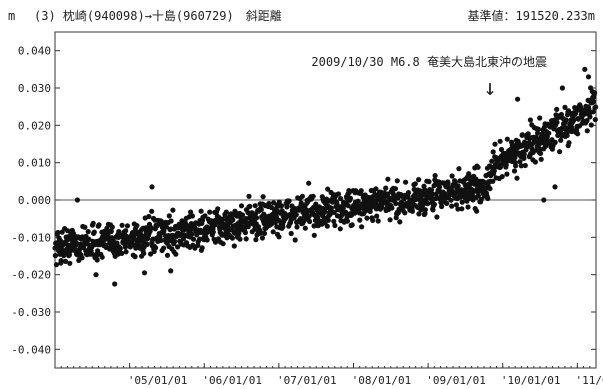  I want to click on y-tick-label: -0.040, so click(31, 349).